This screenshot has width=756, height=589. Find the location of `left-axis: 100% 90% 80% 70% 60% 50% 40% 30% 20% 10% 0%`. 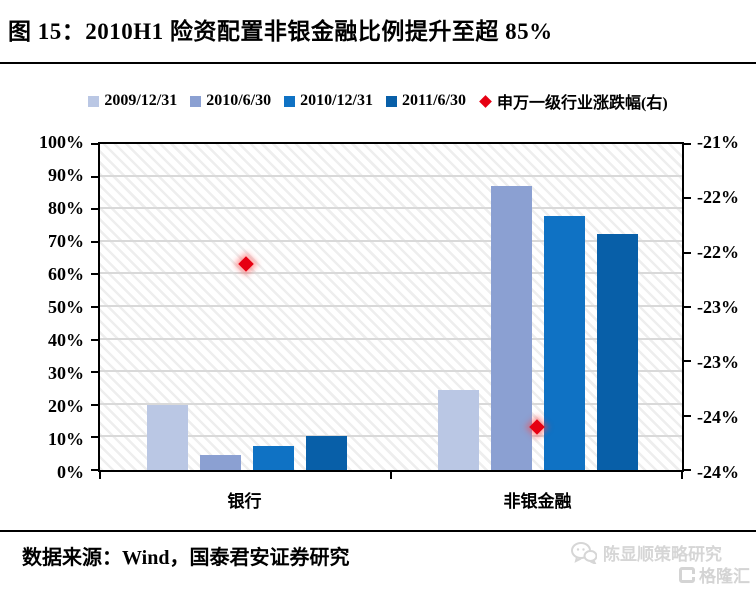

left-axis: 100% 90% 80% 70% 60% 50% 40% 30% 20% 10% 0% is located at coordinates (42, 307).